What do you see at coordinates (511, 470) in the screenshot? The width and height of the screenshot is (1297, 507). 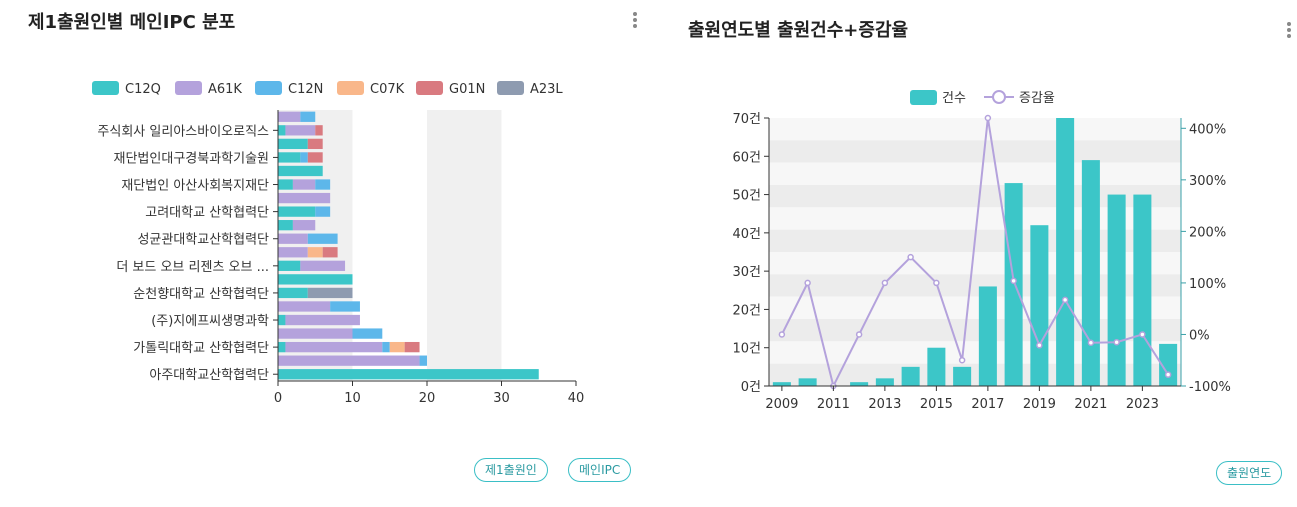 I see `chip-first-applicant: 제1출원인` at bounding box center [511, 470].